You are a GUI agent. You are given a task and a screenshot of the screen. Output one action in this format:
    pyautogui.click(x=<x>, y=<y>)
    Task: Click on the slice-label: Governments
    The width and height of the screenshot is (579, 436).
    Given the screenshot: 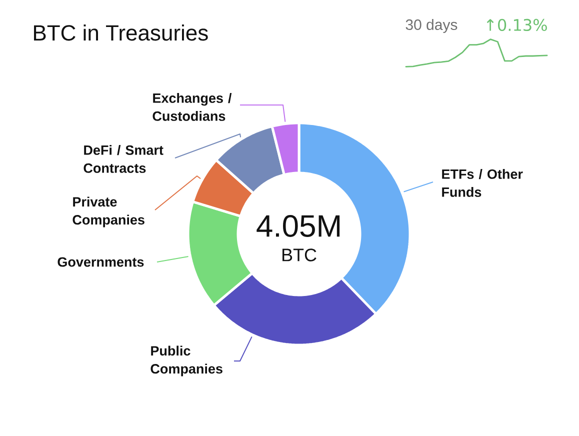 What is the action you would take?
    pyautogui.click(x=101, y=262)
    